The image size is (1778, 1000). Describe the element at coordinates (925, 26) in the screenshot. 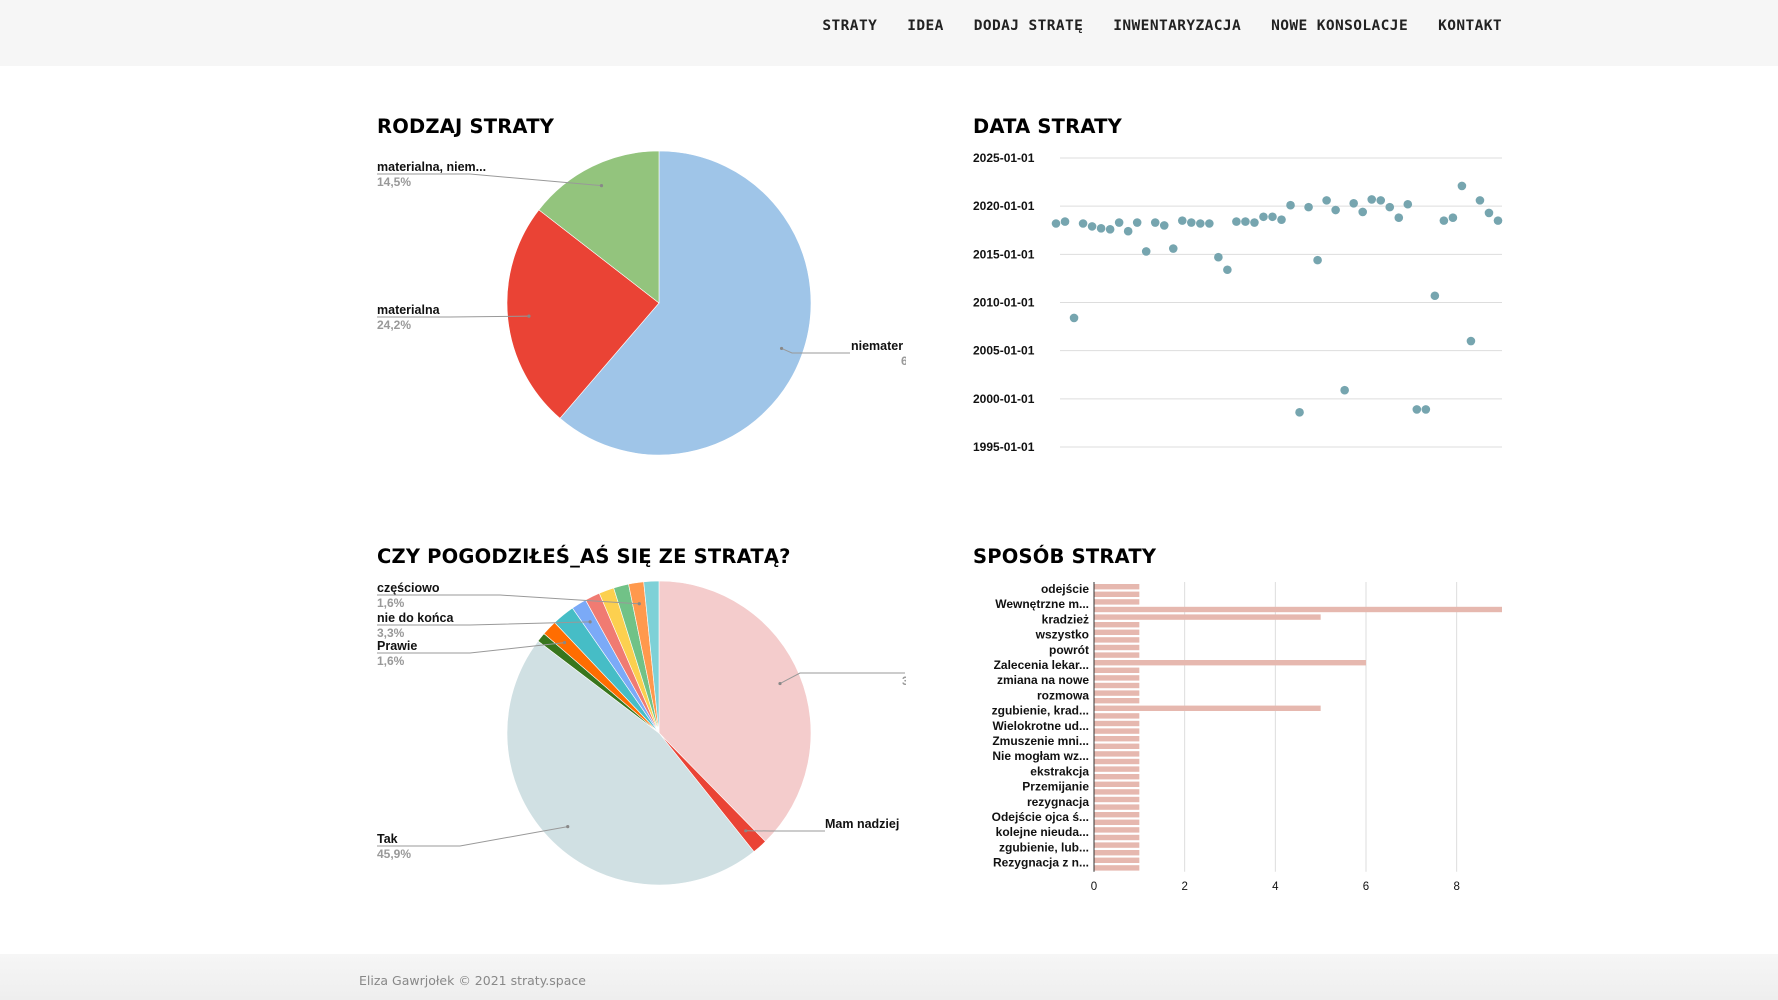

I see `nav-link-idea: IDEA` at that location.